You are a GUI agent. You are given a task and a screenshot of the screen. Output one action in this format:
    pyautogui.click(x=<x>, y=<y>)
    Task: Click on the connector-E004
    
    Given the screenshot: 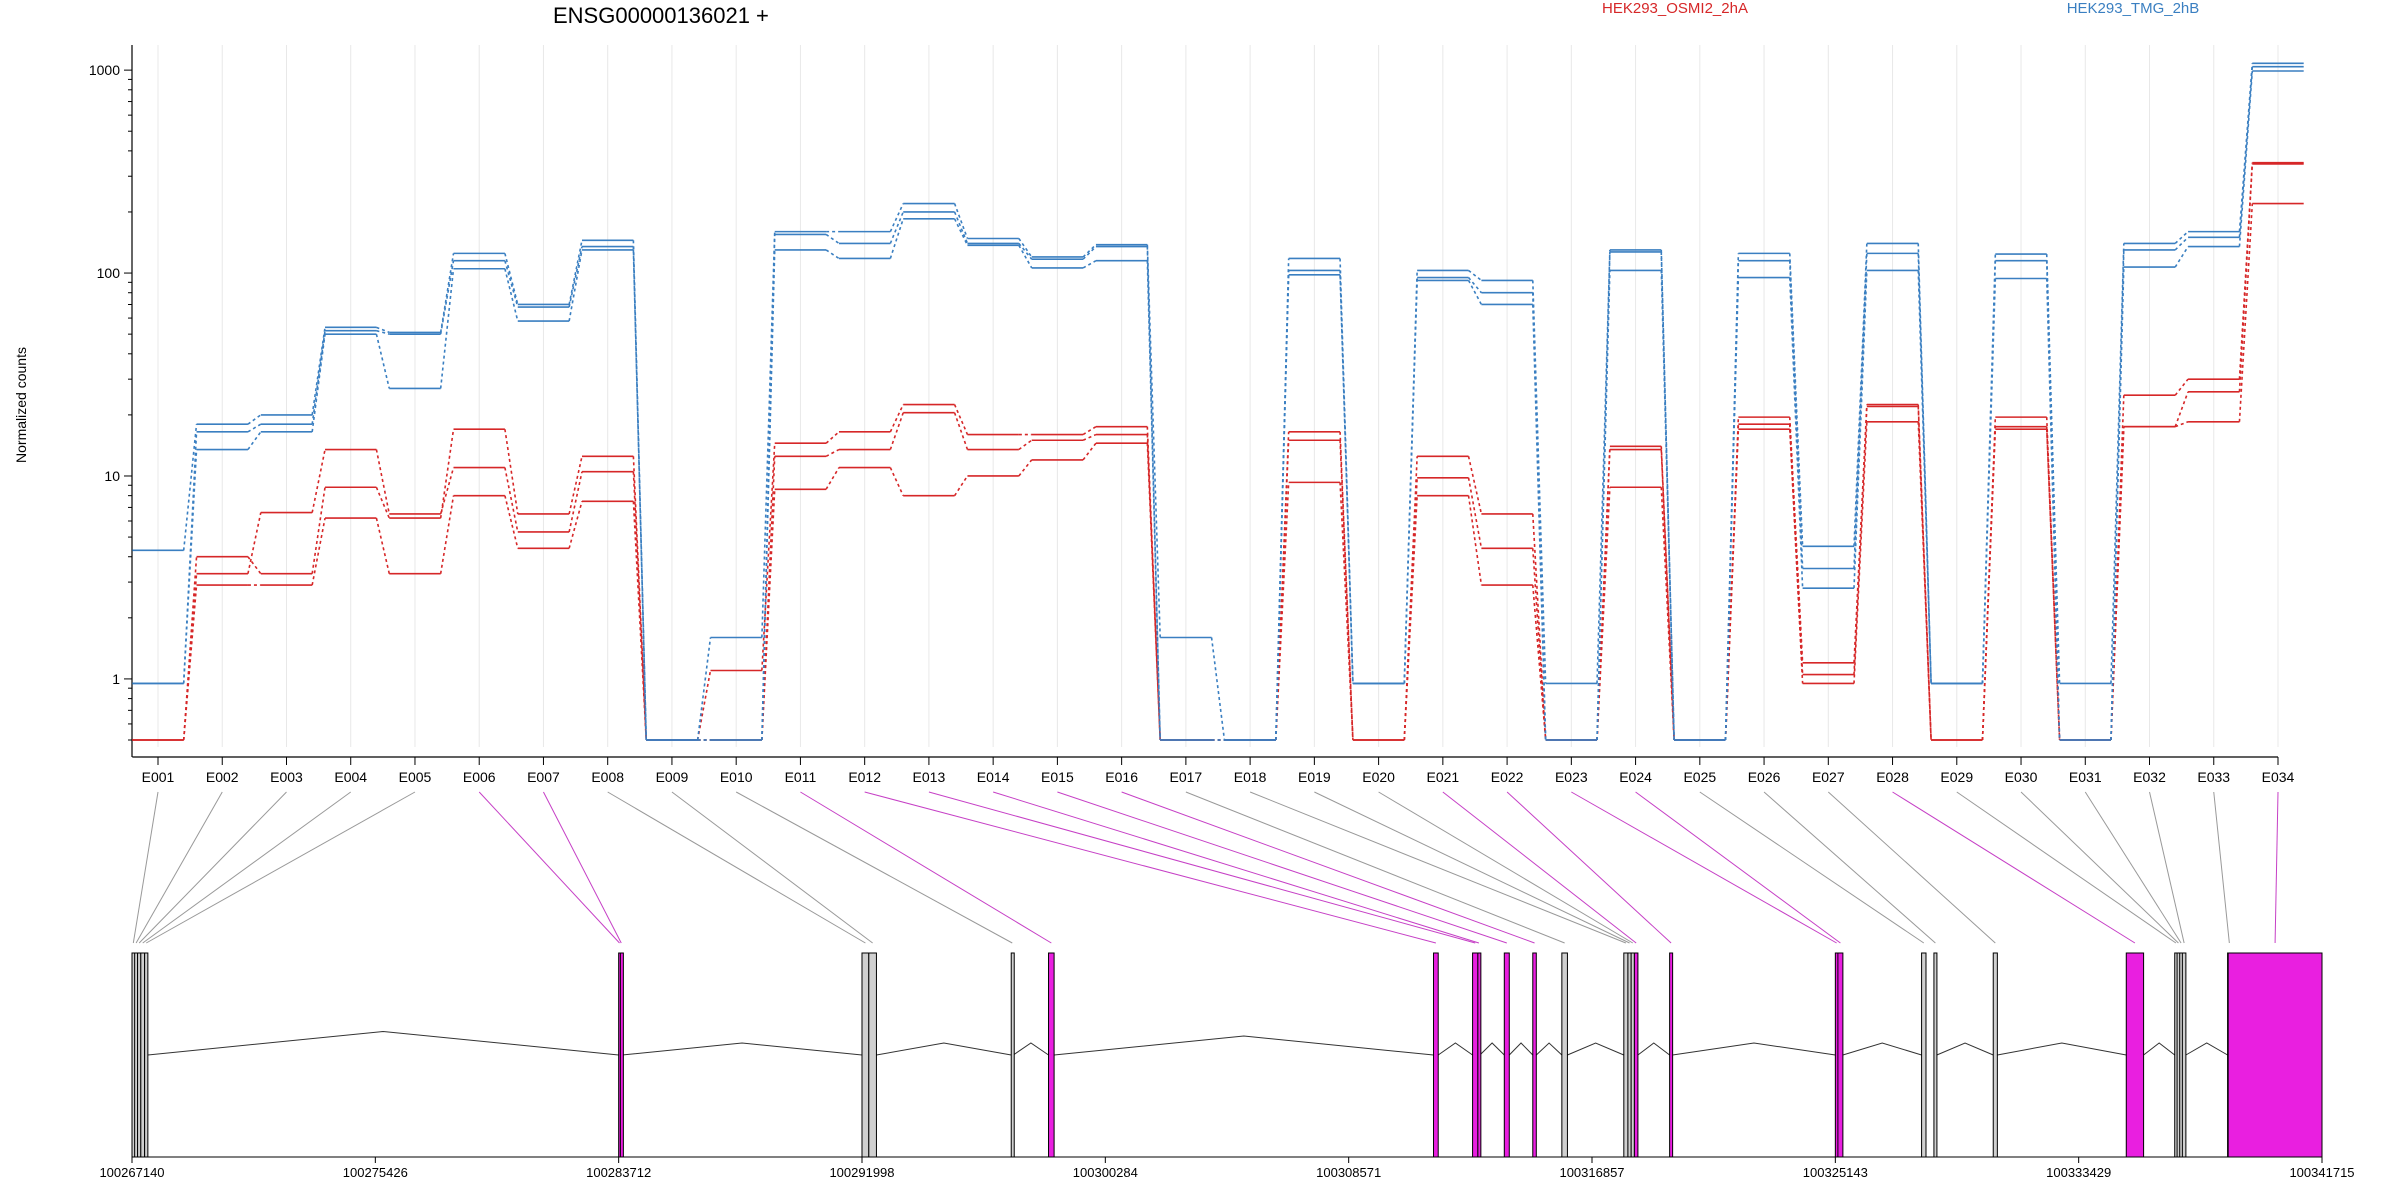 What is the action you would take?
    pyautogui.click(x=247, y=867)
    